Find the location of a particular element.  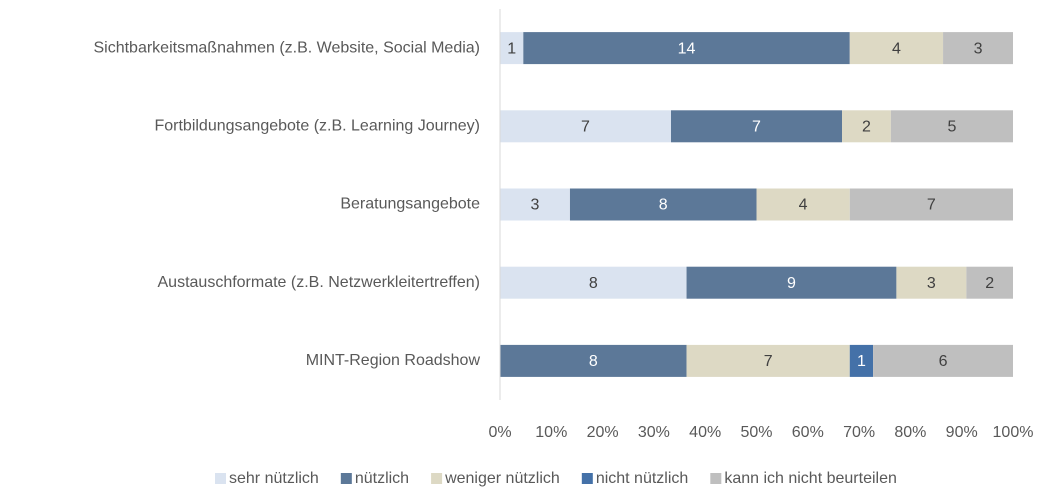

x-tick-label: 30% is located at coordinates (654, 432).